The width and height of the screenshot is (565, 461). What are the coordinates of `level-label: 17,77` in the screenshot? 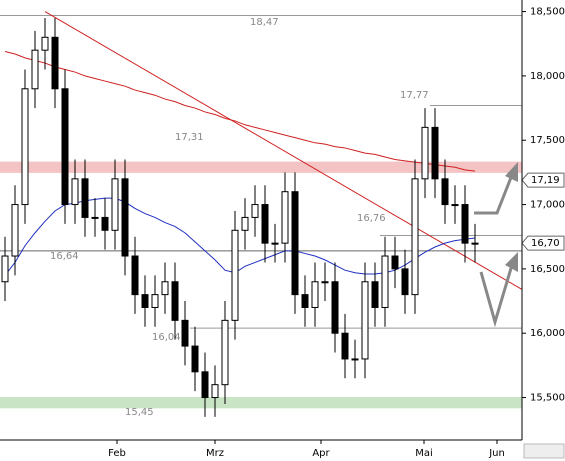 It's located at (414, 95).